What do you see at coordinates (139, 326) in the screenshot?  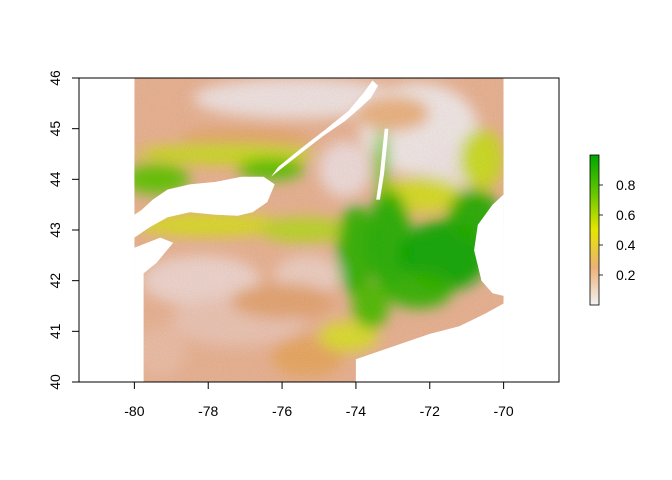 I see `western-edge-nodata` at bounding box center [139, 326].